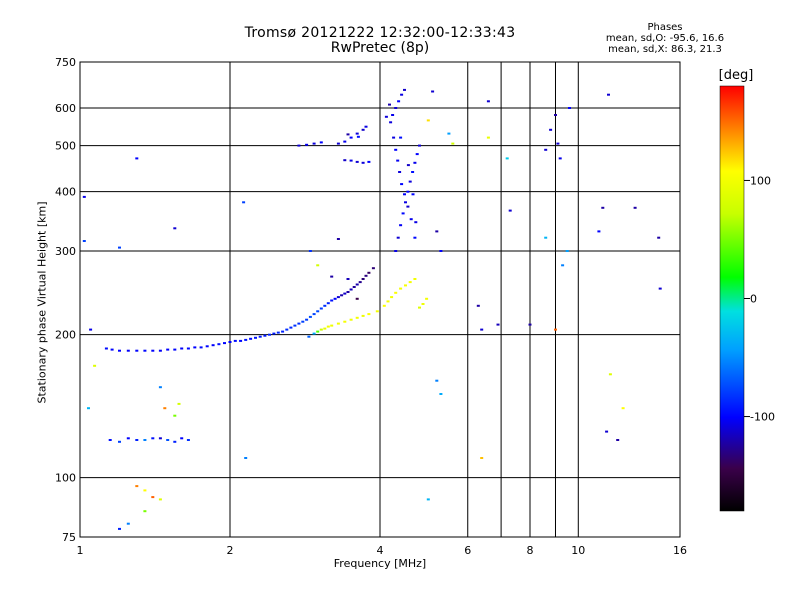 The height and width of the screenshot is (600, 800). What do you see at coordinates (230, 550) in the screenshot?
I see `x-tick-label: 2` at bounding box center [230, 550].